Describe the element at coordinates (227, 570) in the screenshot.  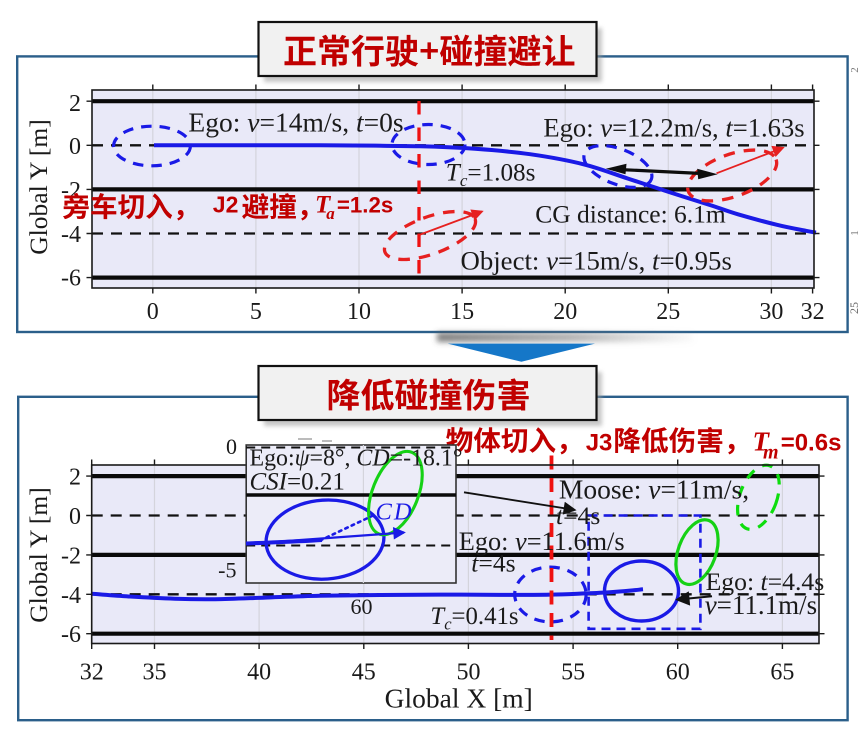
I see `svg-text: -5` at that location.